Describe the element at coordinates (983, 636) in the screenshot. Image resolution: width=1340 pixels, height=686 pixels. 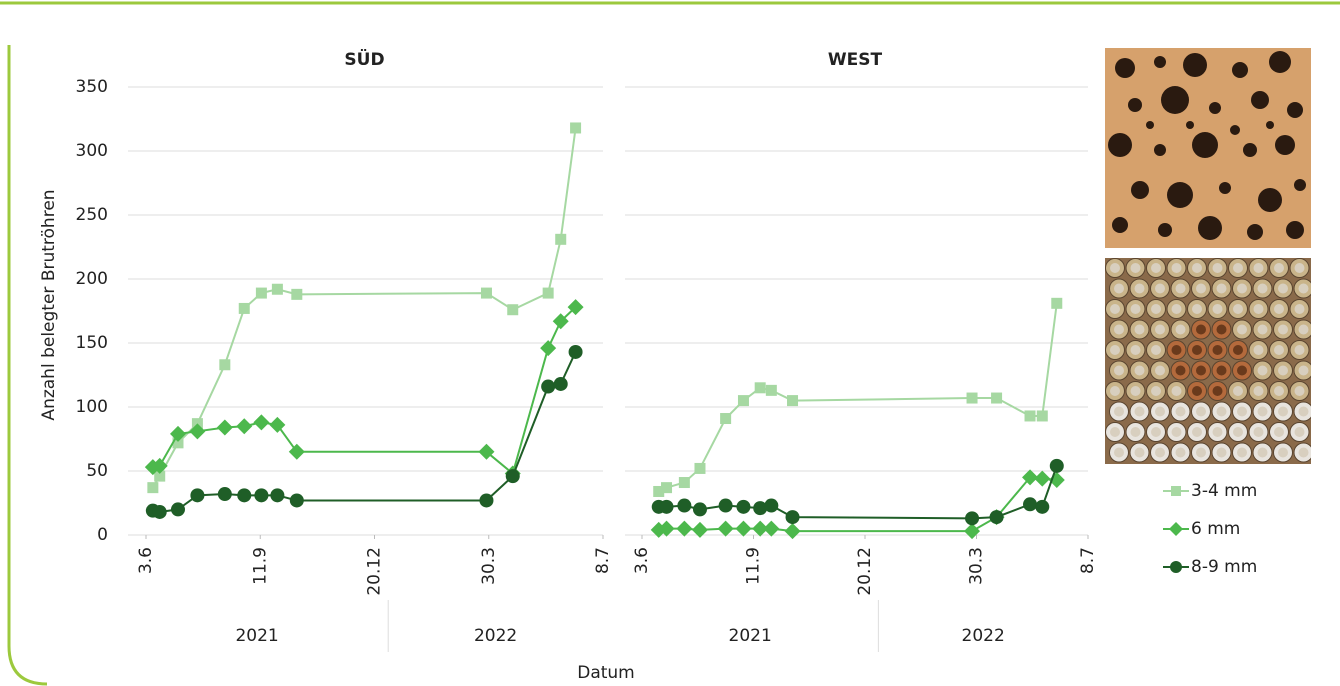
I see `x-group-label: 2022` at that location.